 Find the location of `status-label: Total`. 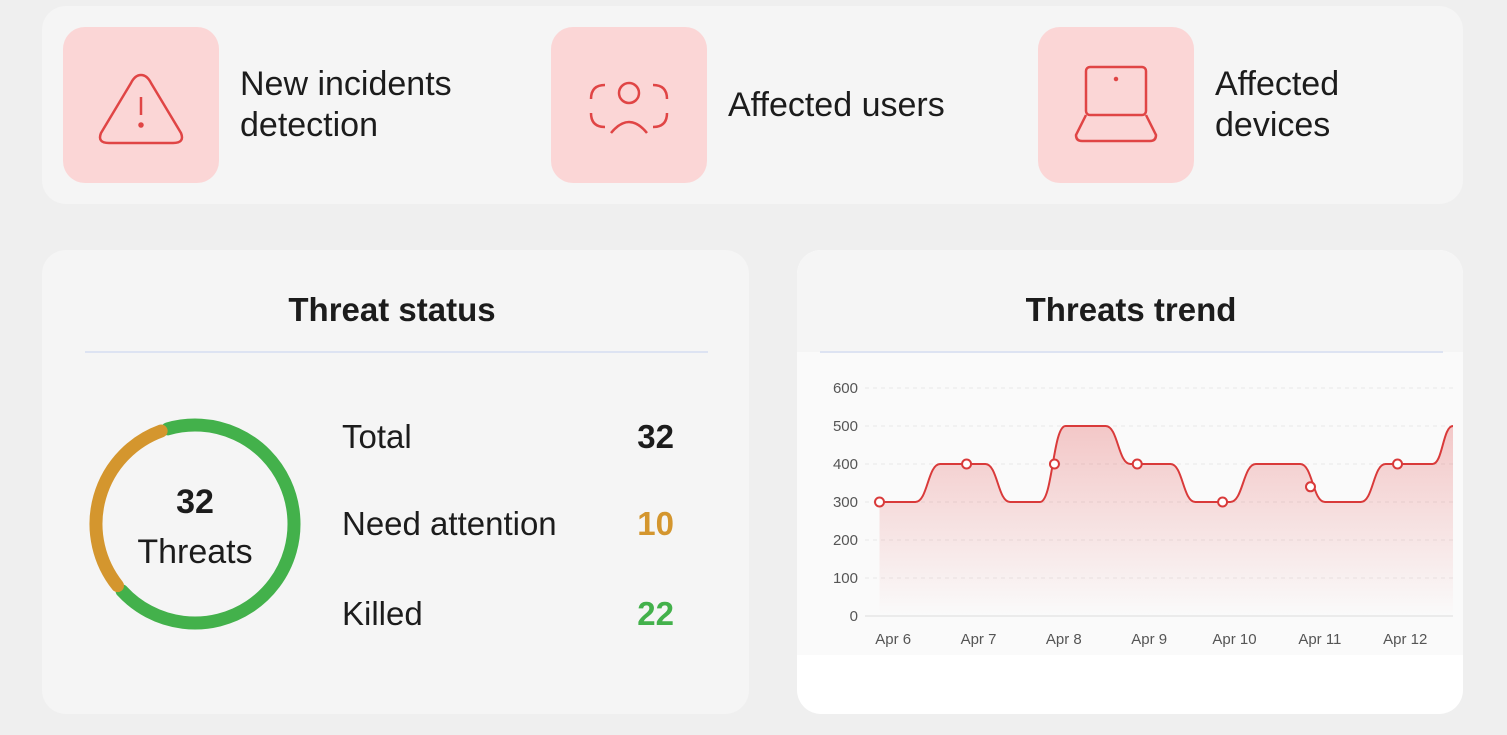

status-label: Total is located at coordinates (377, 436).